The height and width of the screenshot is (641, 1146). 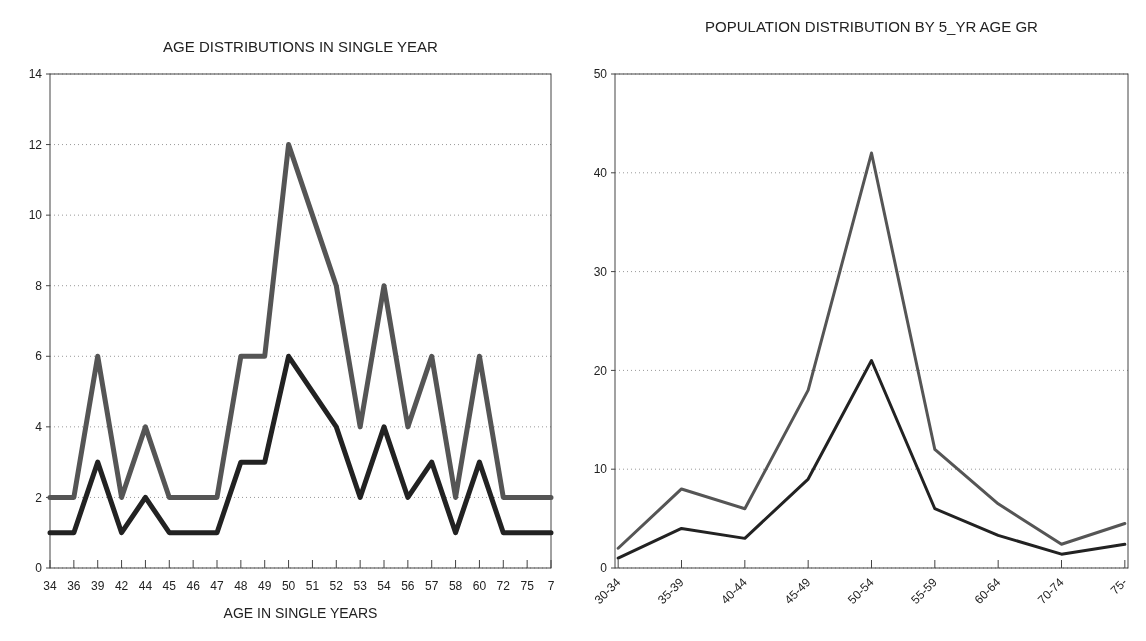 I want to click on x-tick-label: 45, so click(x=169, y=586).